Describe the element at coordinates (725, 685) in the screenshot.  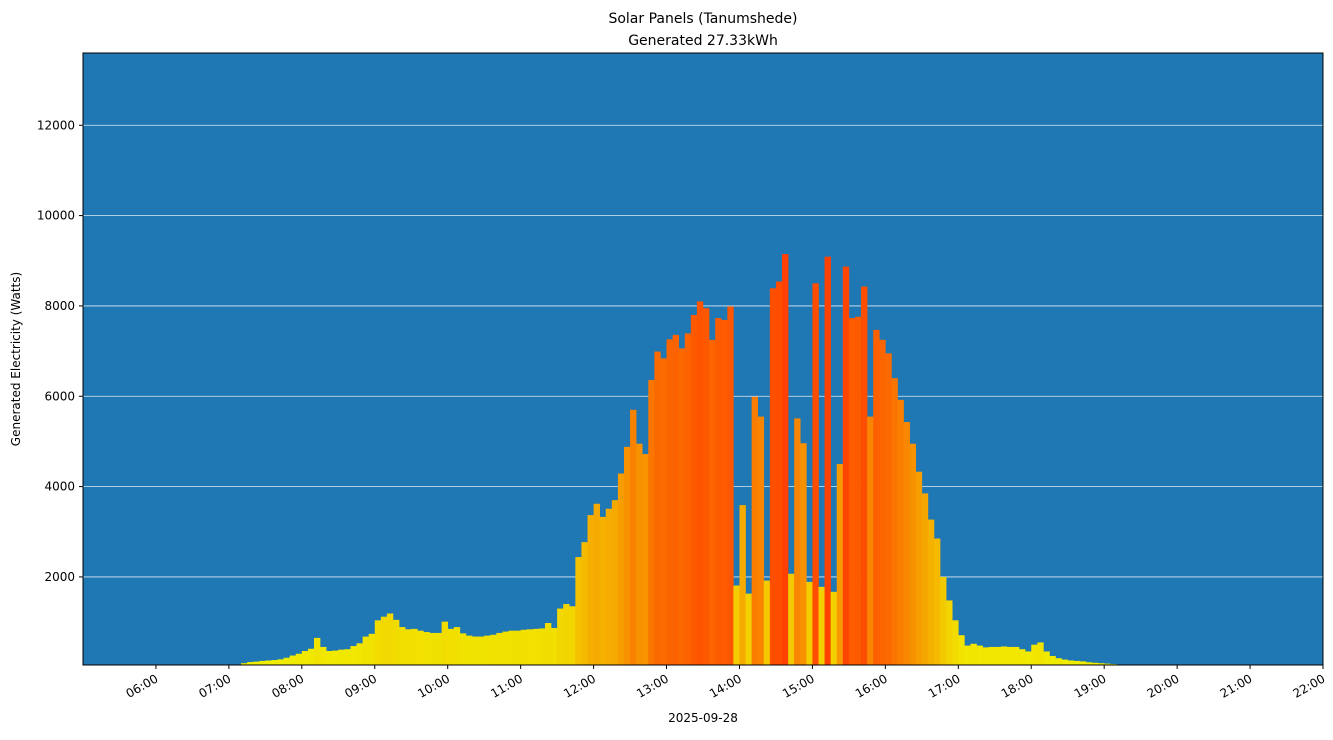
I see `x-tick-label: 14:00` at that location.